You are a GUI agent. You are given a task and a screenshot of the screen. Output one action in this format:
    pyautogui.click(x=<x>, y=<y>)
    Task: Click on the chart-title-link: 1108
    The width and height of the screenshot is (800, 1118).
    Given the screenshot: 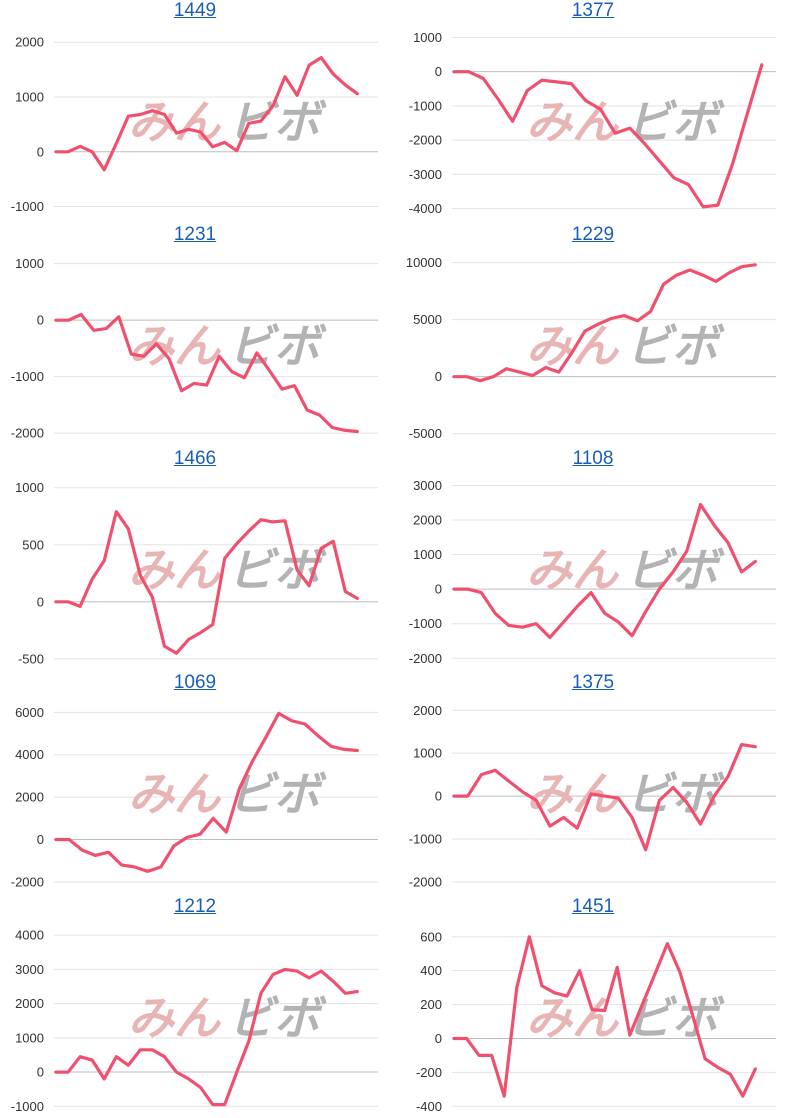 What is the action you would take?
    pyautogui.click(x=593, y=458)
    